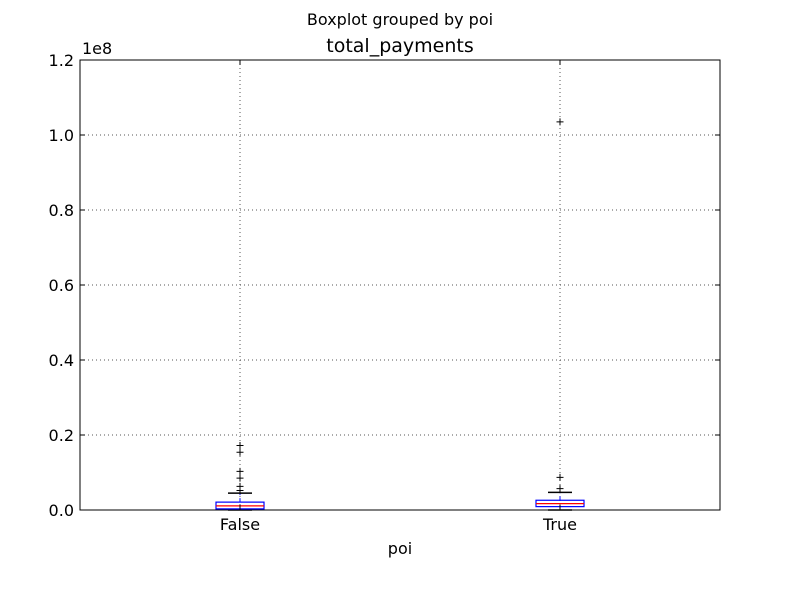 Image resolution: width=800 pixels, height=600 pixels. Describe the element at coordinates (400, 19) in the screenshot. I see `figure-suptitle: Boxplot grouped by poi` at that location.